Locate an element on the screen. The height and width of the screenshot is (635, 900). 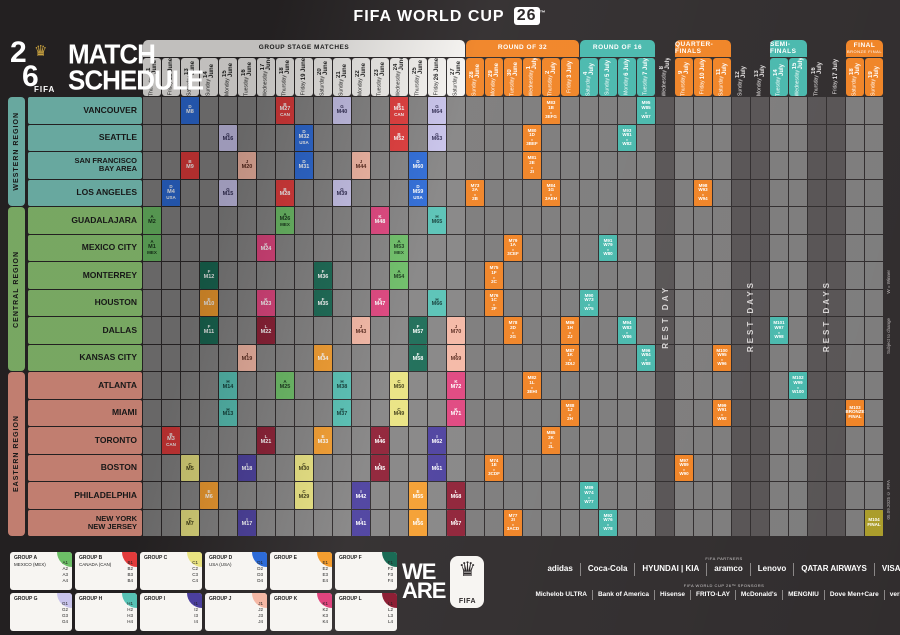
day-cell: A M54 is located at coordinates (399, 275).